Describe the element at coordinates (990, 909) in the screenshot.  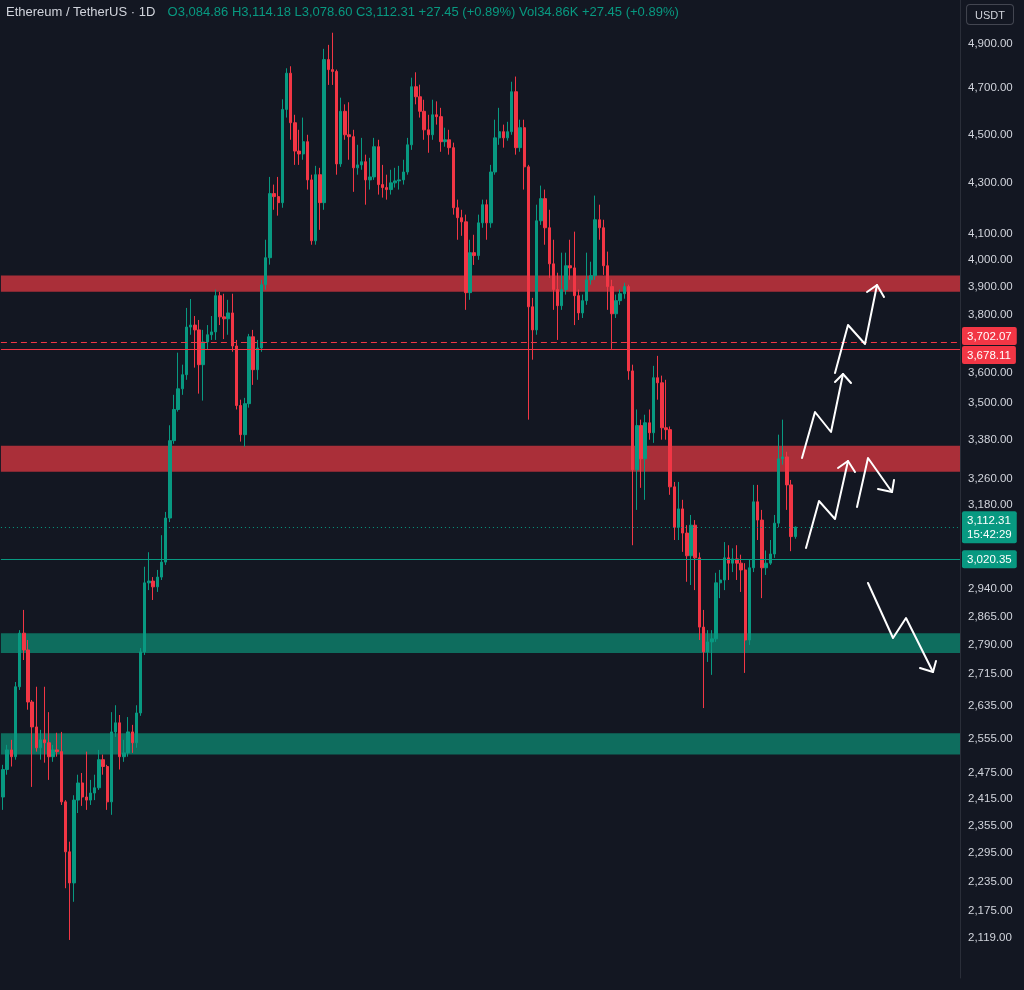
I see `y-tick-label: 2,175.00` at that location.